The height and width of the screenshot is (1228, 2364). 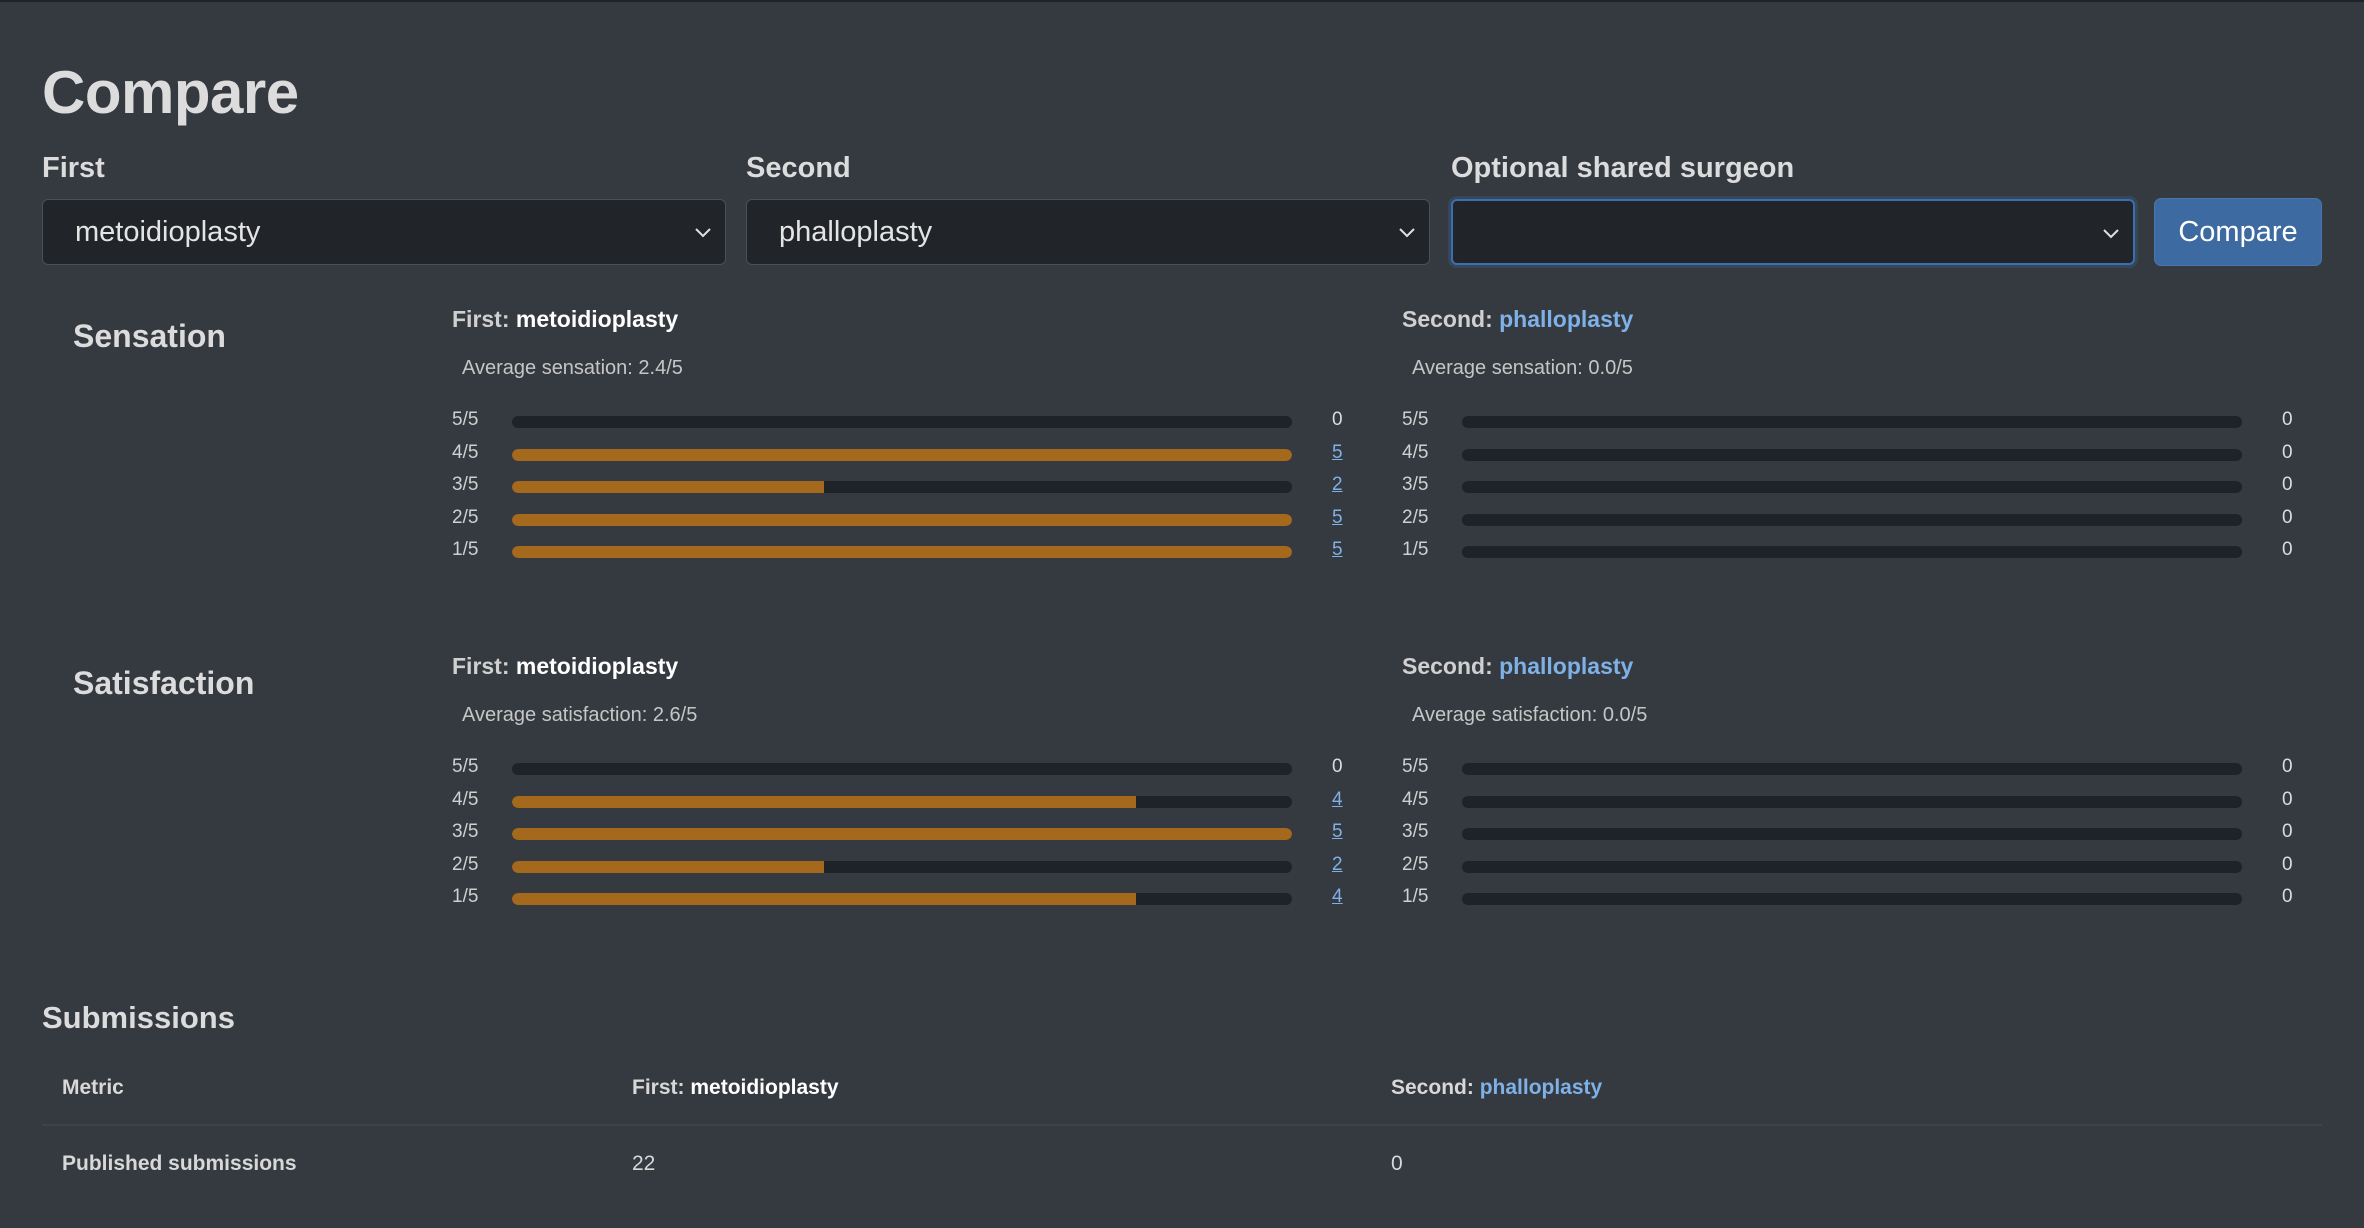 What do you see at coordinates (644, 1163) in the screenshot?
I see `first-value-cell: 22` at bounding box center [644, 1163].